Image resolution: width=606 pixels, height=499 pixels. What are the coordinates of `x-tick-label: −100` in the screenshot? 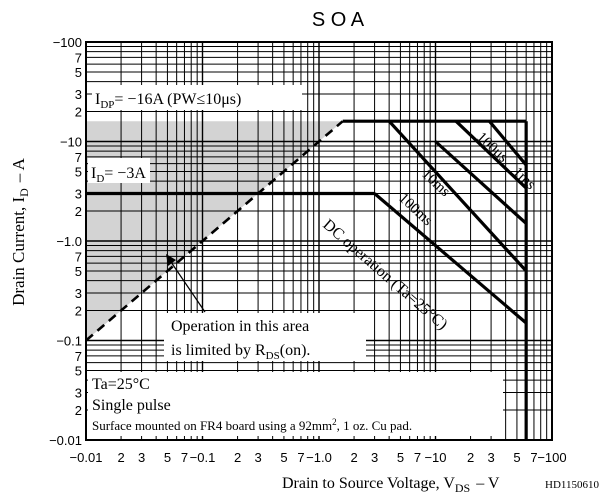 It's located at (551, 457).